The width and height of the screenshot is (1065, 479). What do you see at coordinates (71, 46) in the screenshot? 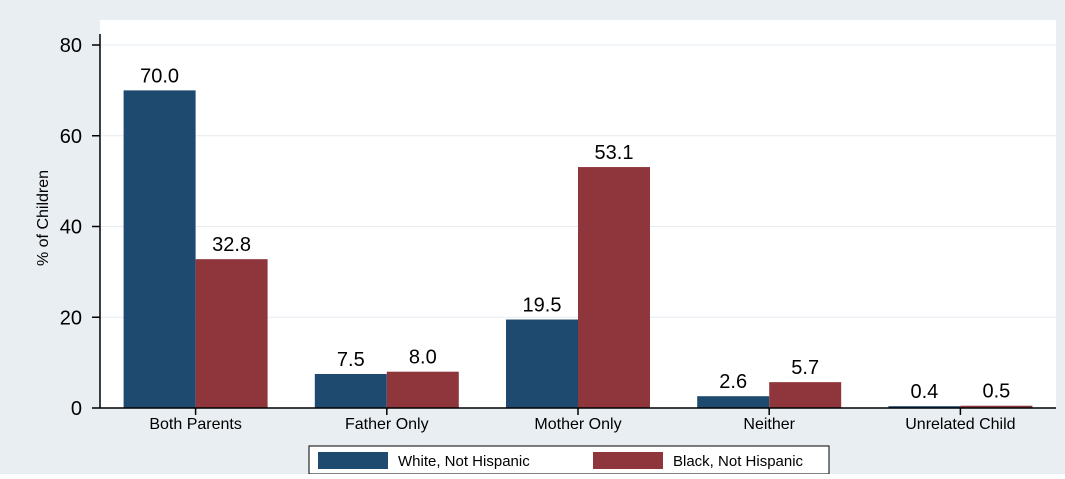
I see `y-tick-label: 80` at bounding box center [71, 46].